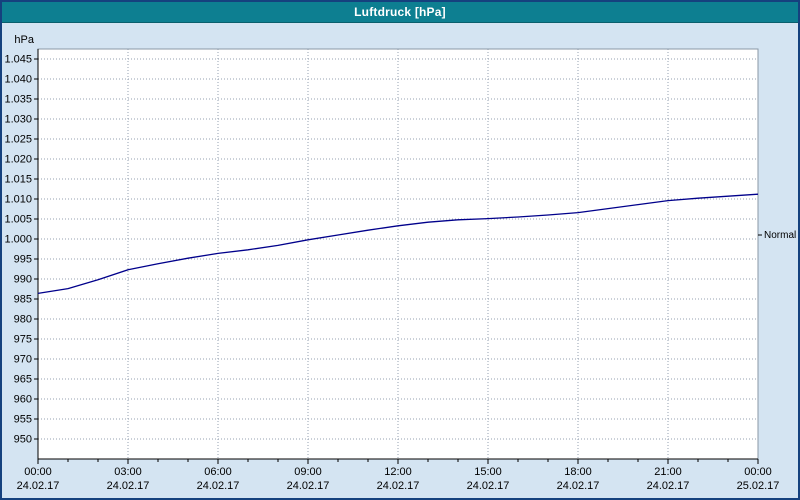 The height and width of the screenshot is (500, 800). Describe the element at coordinates (23, 260) in the screenshot. I see `svg-text: 995` at that location.